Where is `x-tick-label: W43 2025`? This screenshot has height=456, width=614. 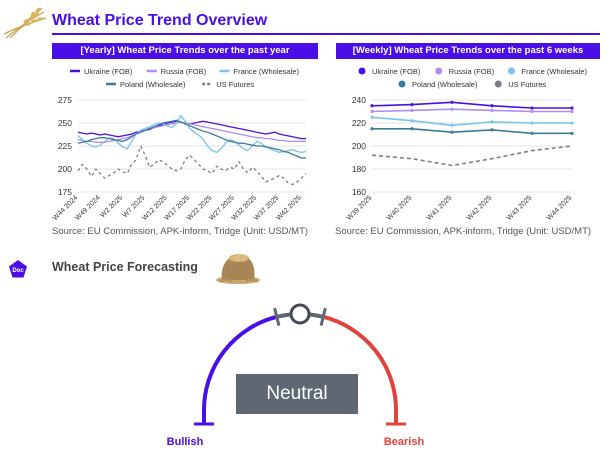 x-tick-label: W43 2025 is located at coordinates (520, 208).